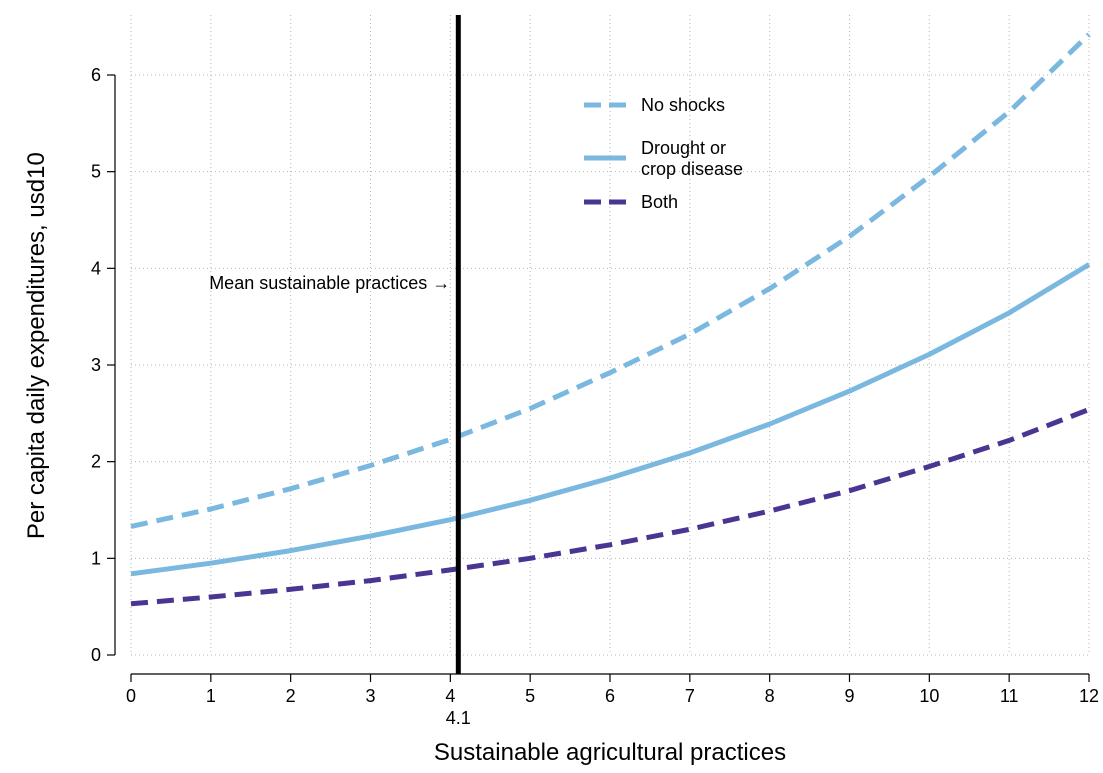  Describe the element at coordinates (96, 172) in the screenshot. I see `y-tick-label: 5` at that location.